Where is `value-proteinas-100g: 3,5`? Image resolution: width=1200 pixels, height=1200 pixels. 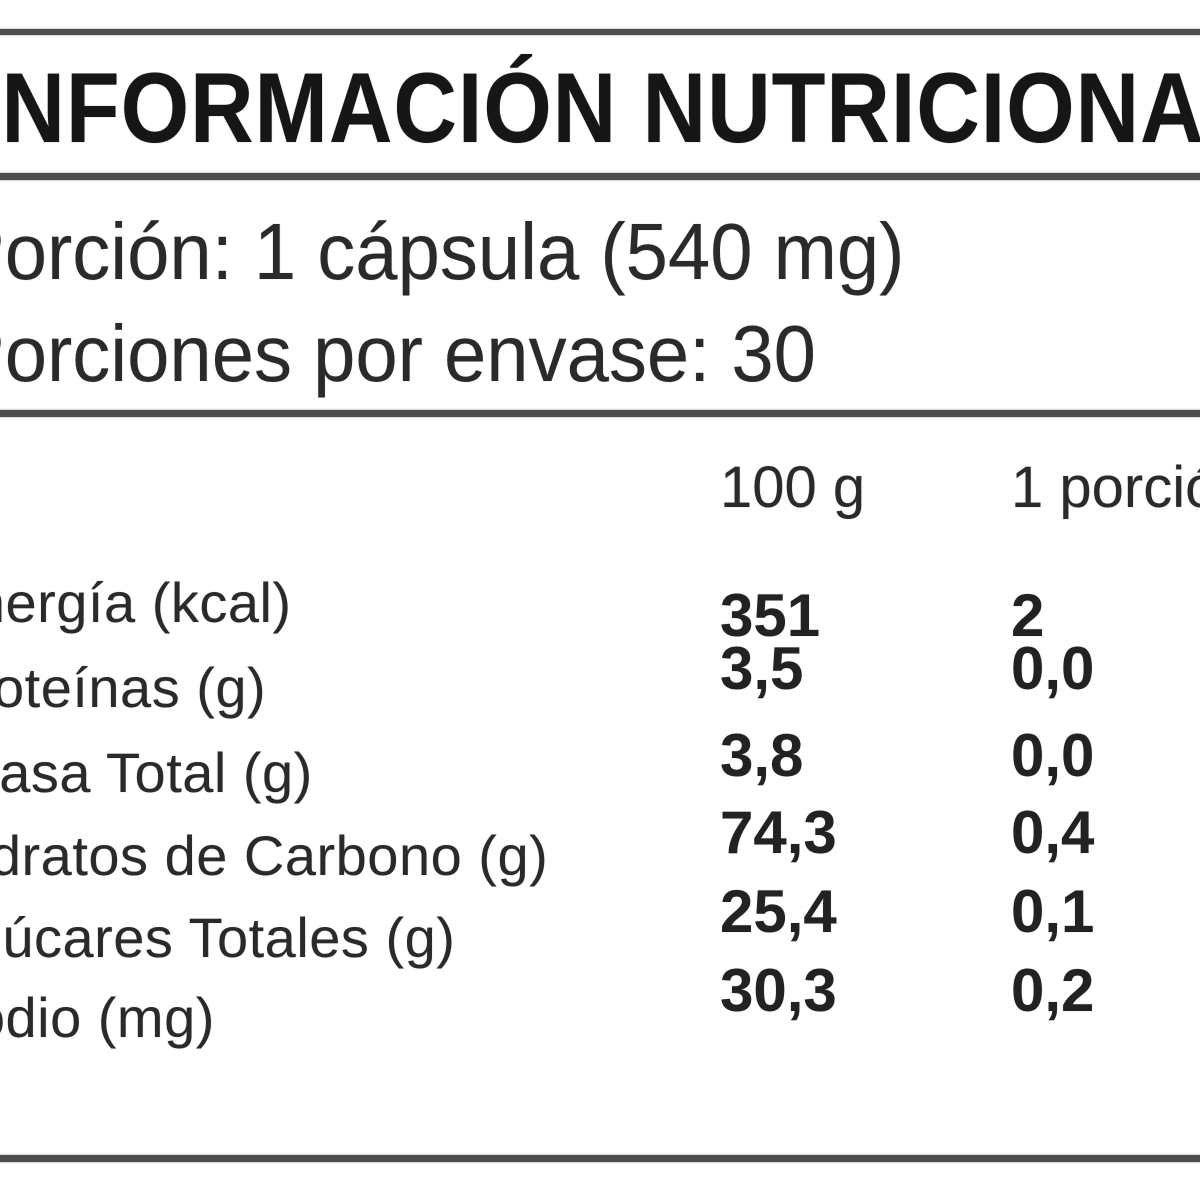
value-proteinas-100g: 3,5 is located at coordinates (762, 668).